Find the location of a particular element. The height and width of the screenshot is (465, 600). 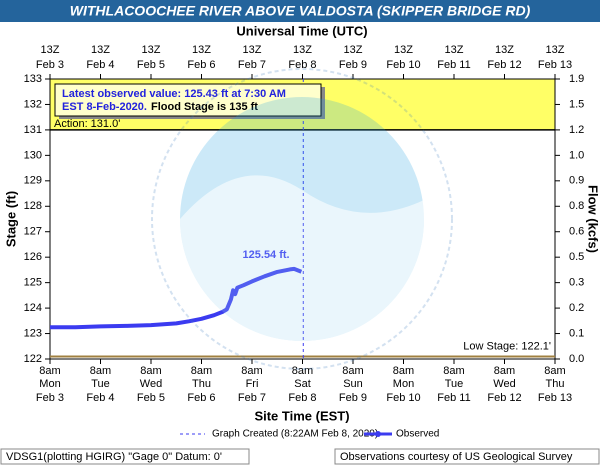

x-tick-date: Feb 4 is located at coordinates (100, 398).